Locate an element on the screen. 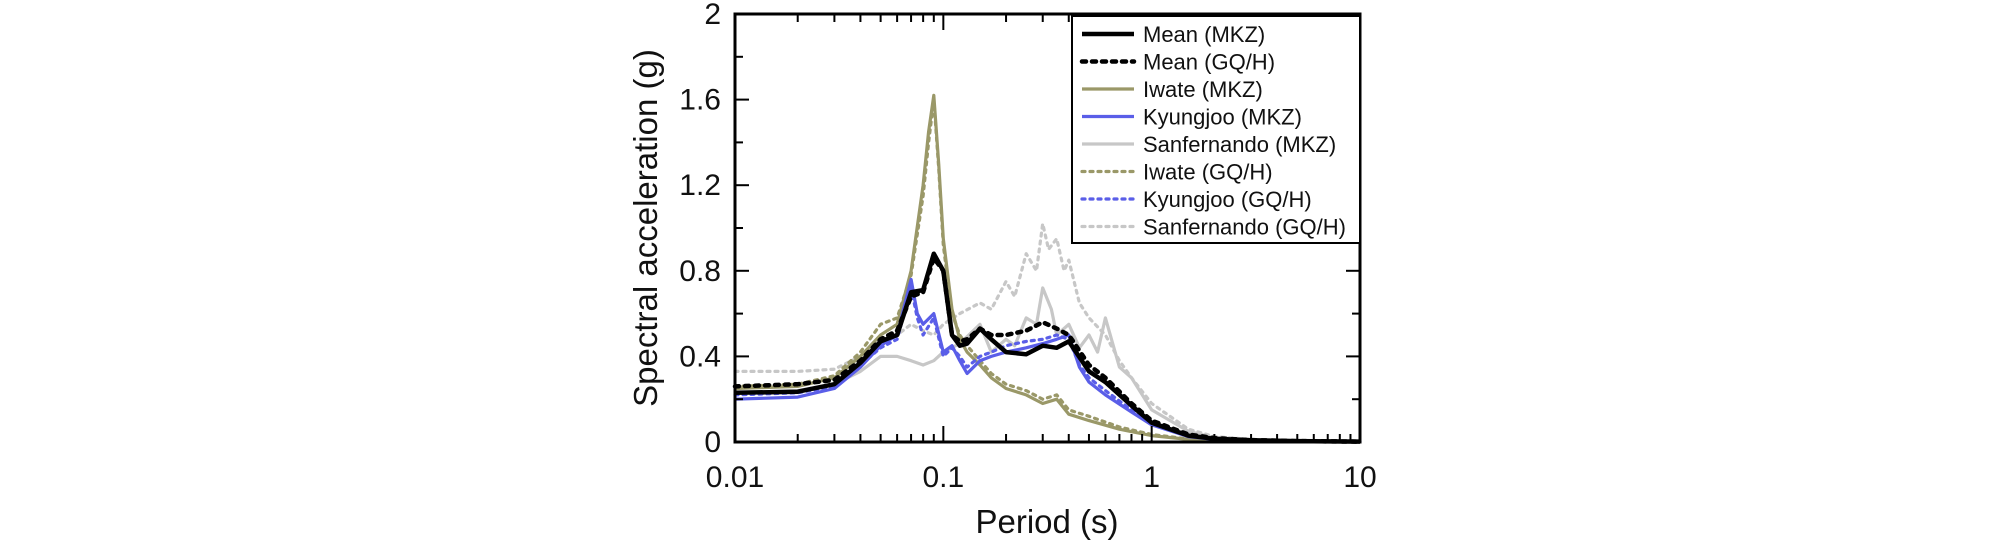  series-line-sanfernando-gq-h is located at coordinates (1047, 333).